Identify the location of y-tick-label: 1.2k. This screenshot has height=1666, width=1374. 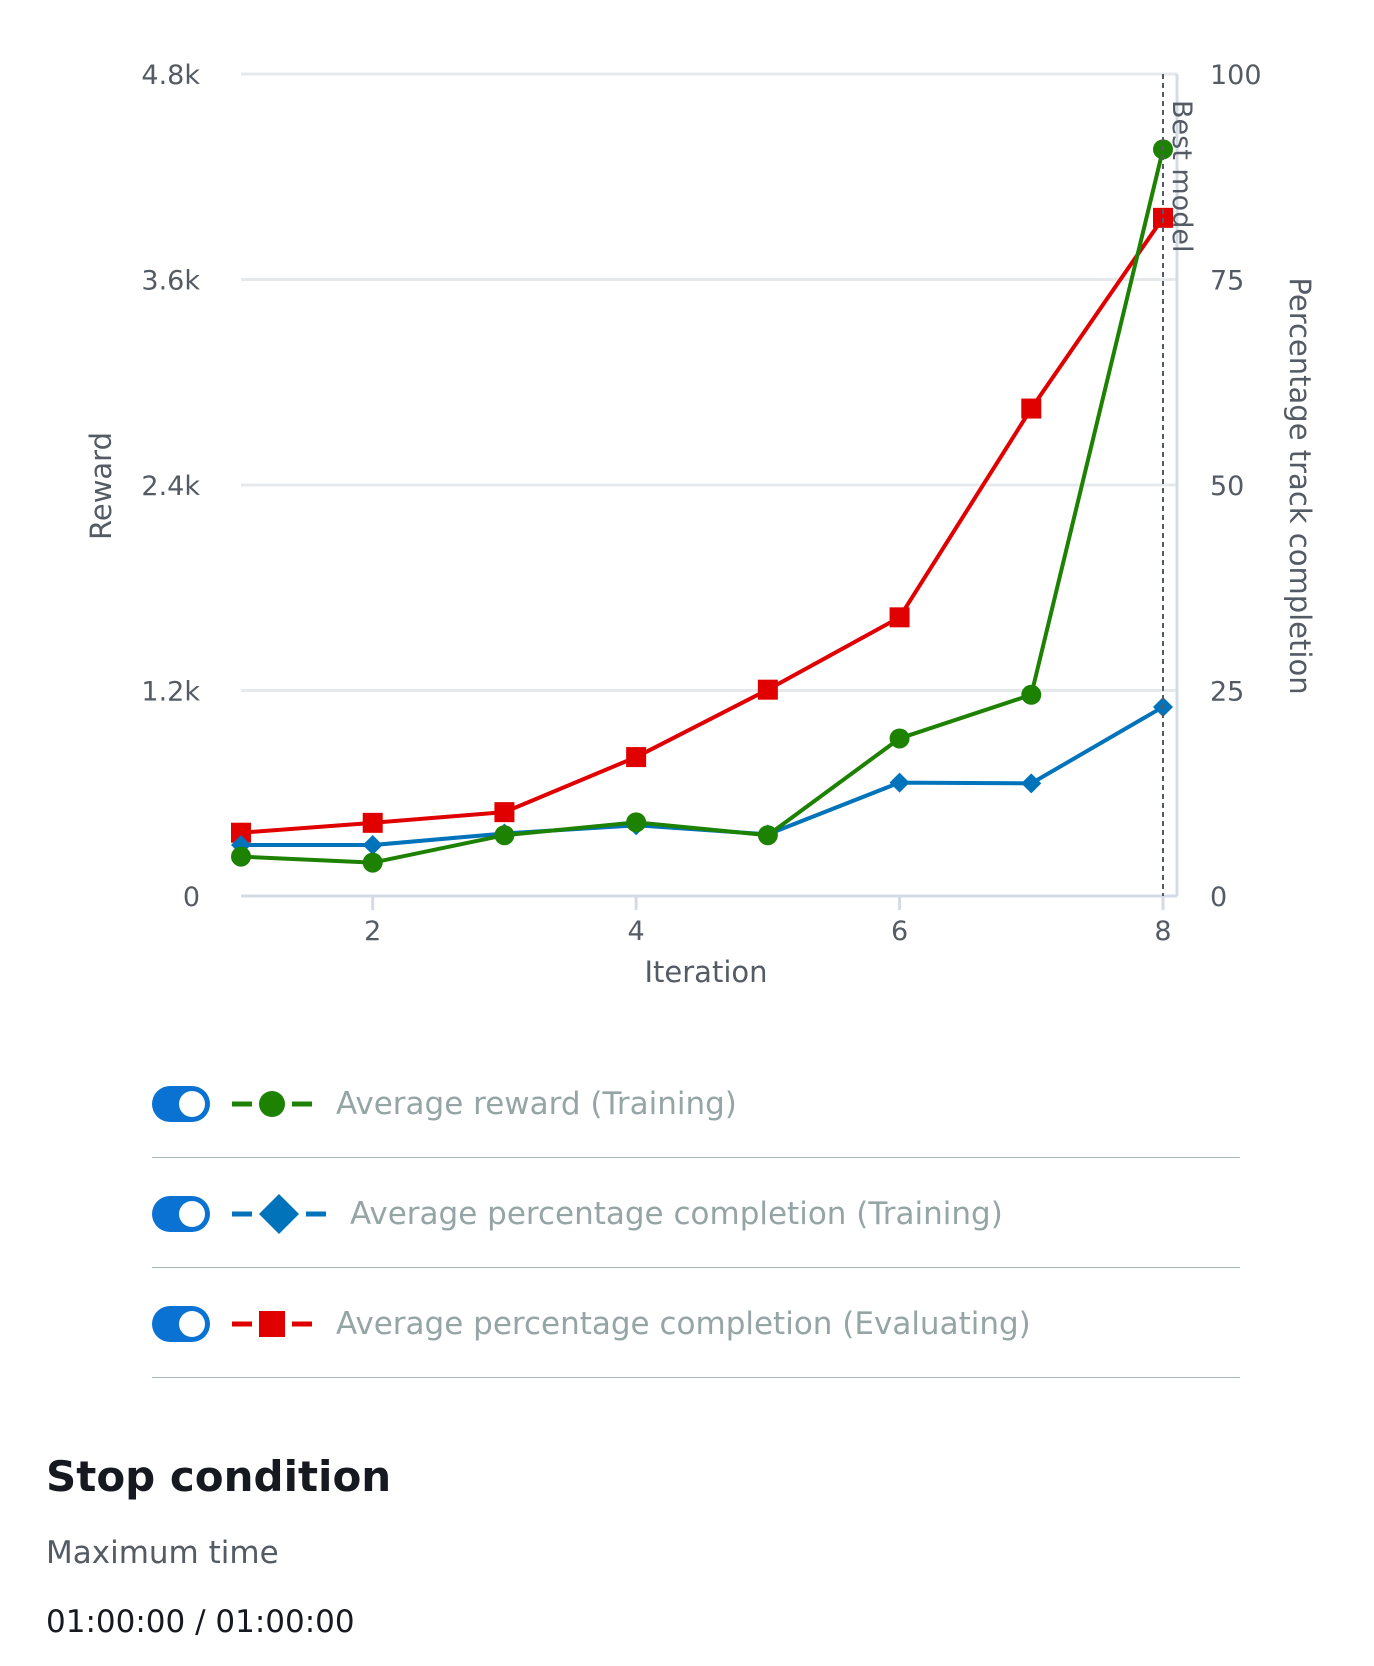
(170, 692).